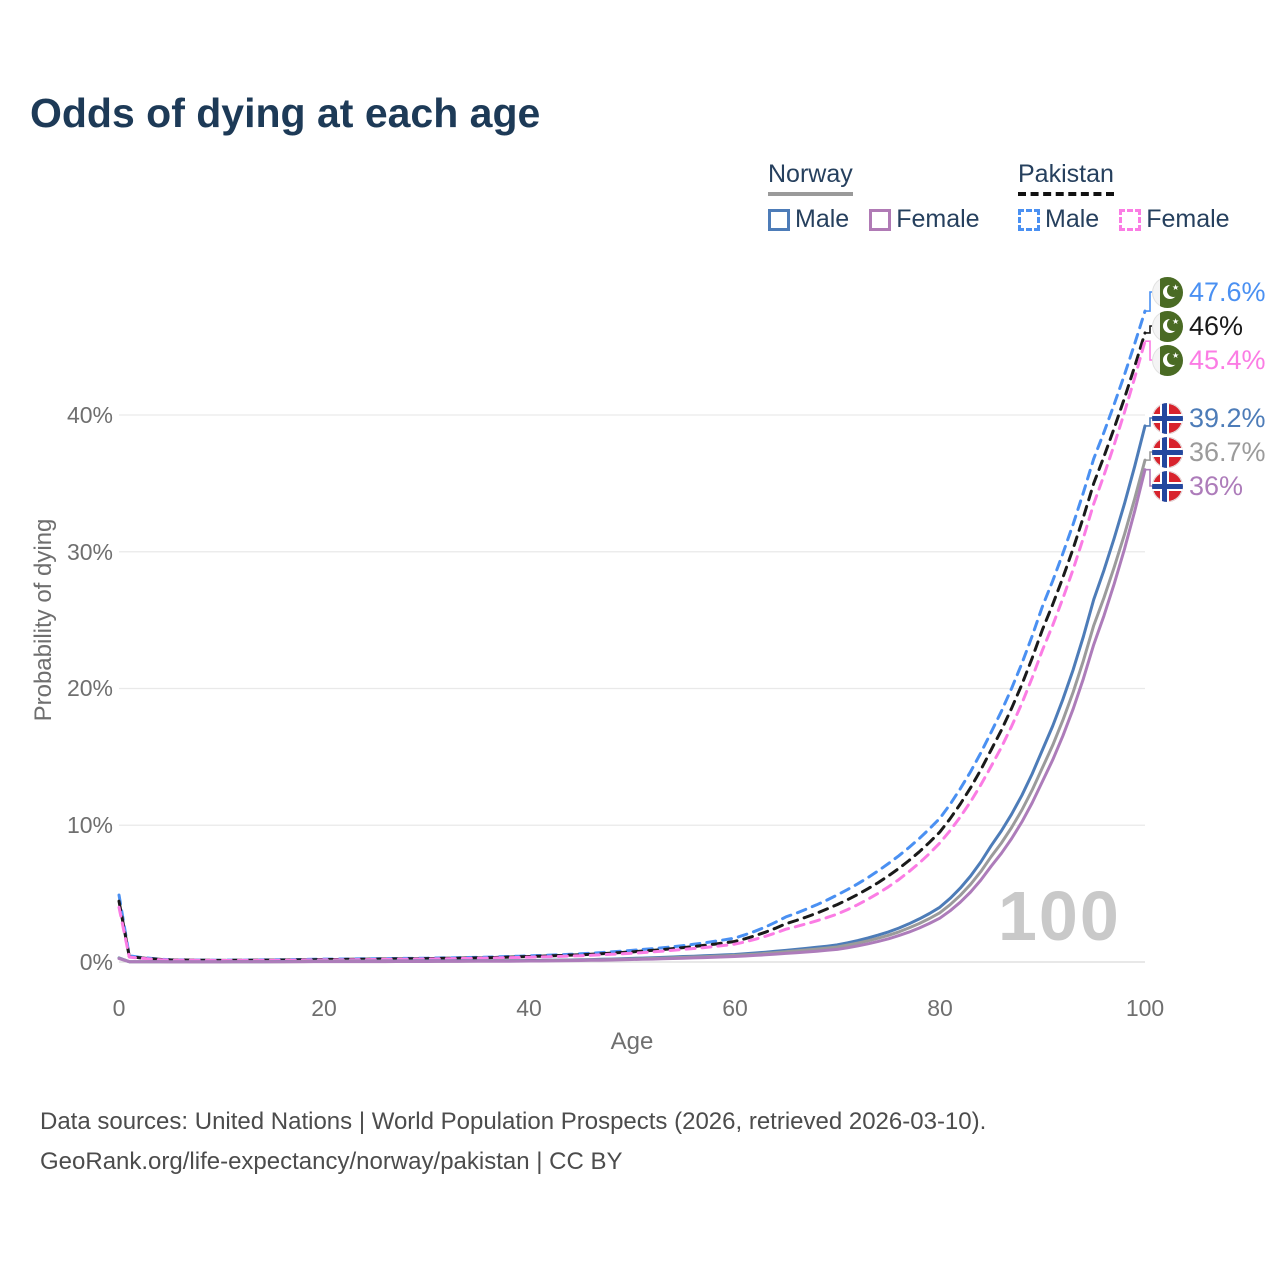 Image resolution: width=1280 pixels, height=1280 pixels. I want to click on x-tick-40: 40, so click(529, 1008).